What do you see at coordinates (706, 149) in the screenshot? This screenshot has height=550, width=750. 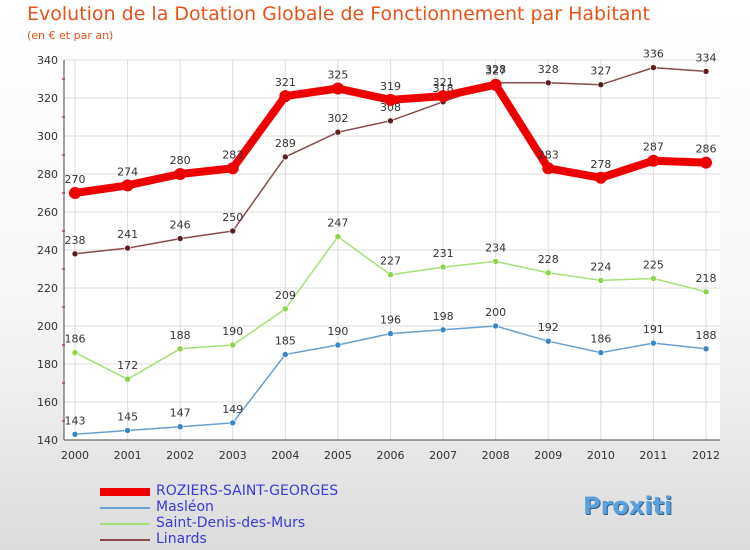 I see `data-label: 286` at bounding box center [706, 149].